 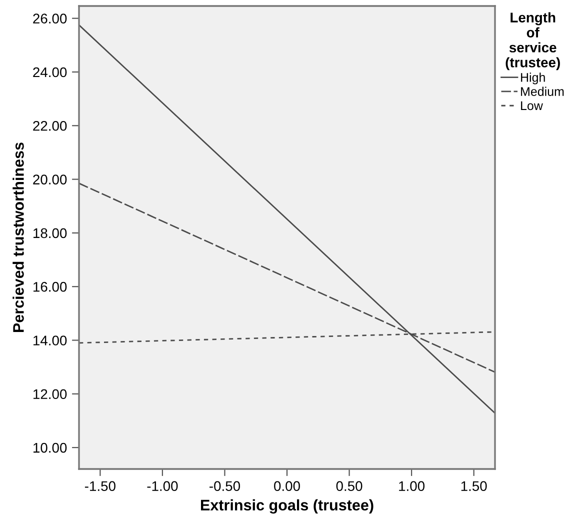 What do you see at coordinates (50, 179) in the screenshot?
I see `y-tick-label: 20.00` at bounding box center [50, 179].